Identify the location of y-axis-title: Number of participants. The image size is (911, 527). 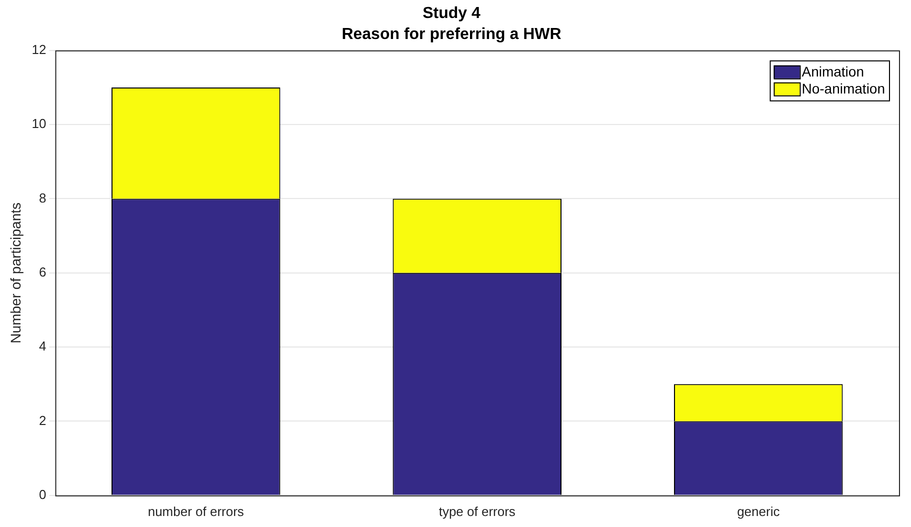
(15, 273).